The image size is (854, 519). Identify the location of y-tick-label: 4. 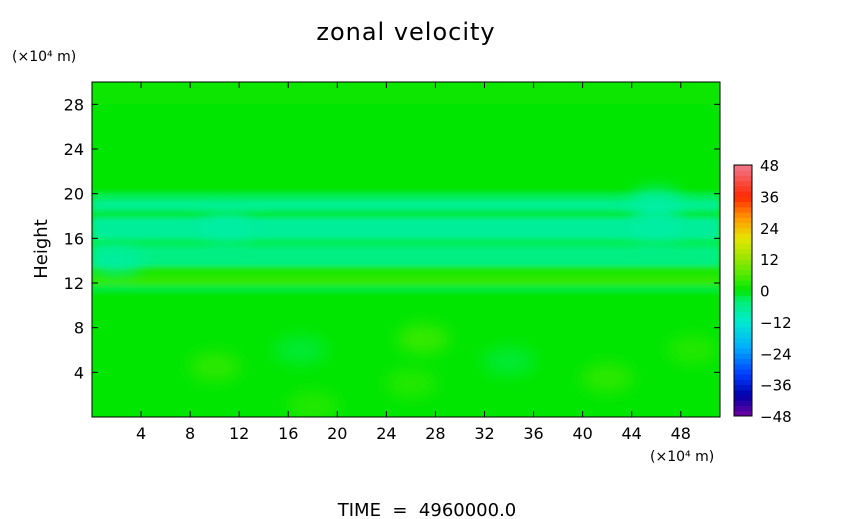
(79, 372).